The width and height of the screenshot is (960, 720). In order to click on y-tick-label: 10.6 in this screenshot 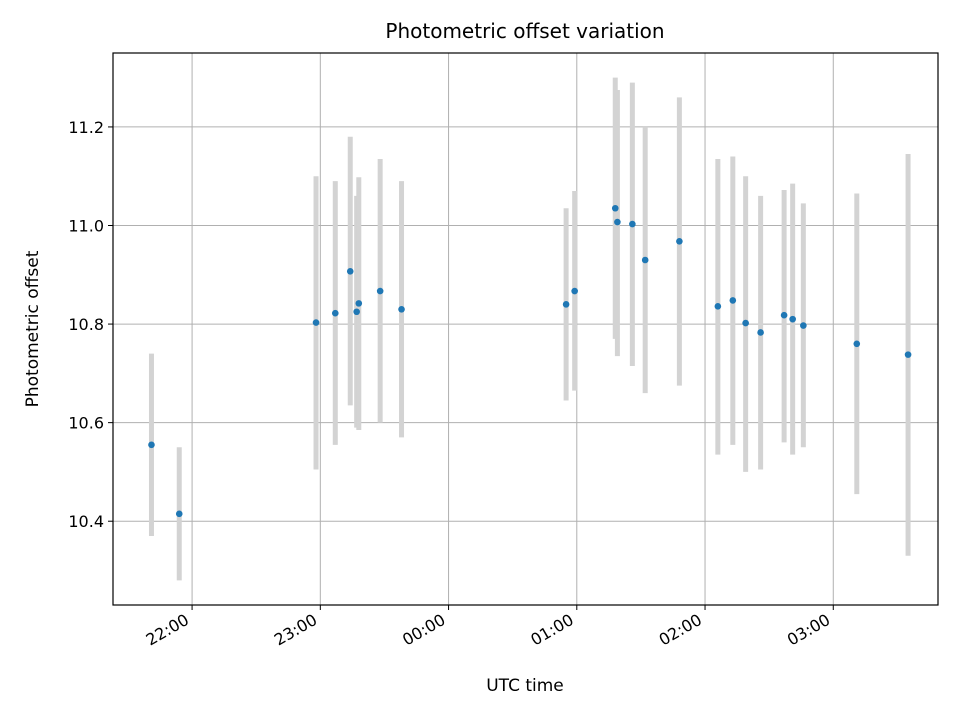, I will do `click(86, 423)`.